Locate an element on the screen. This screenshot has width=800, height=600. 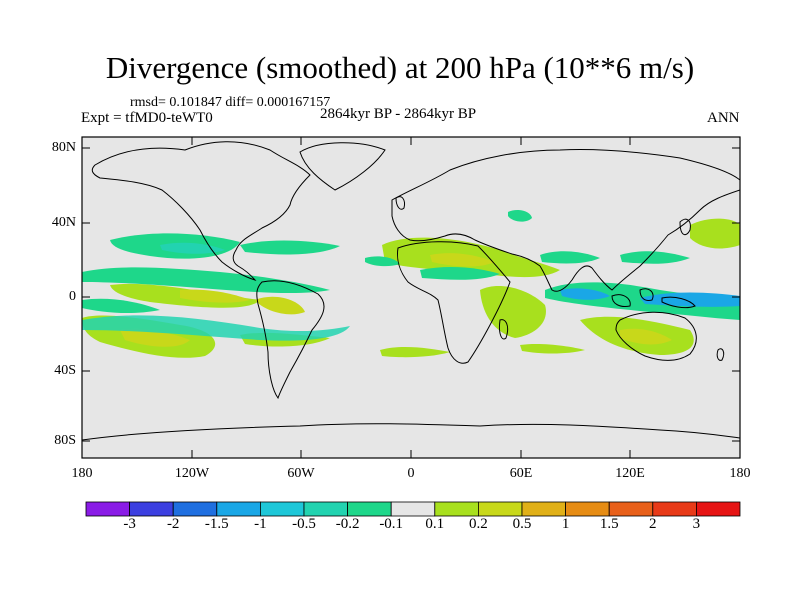
colorbar-label: -3 is located at coordinates (129, 524).